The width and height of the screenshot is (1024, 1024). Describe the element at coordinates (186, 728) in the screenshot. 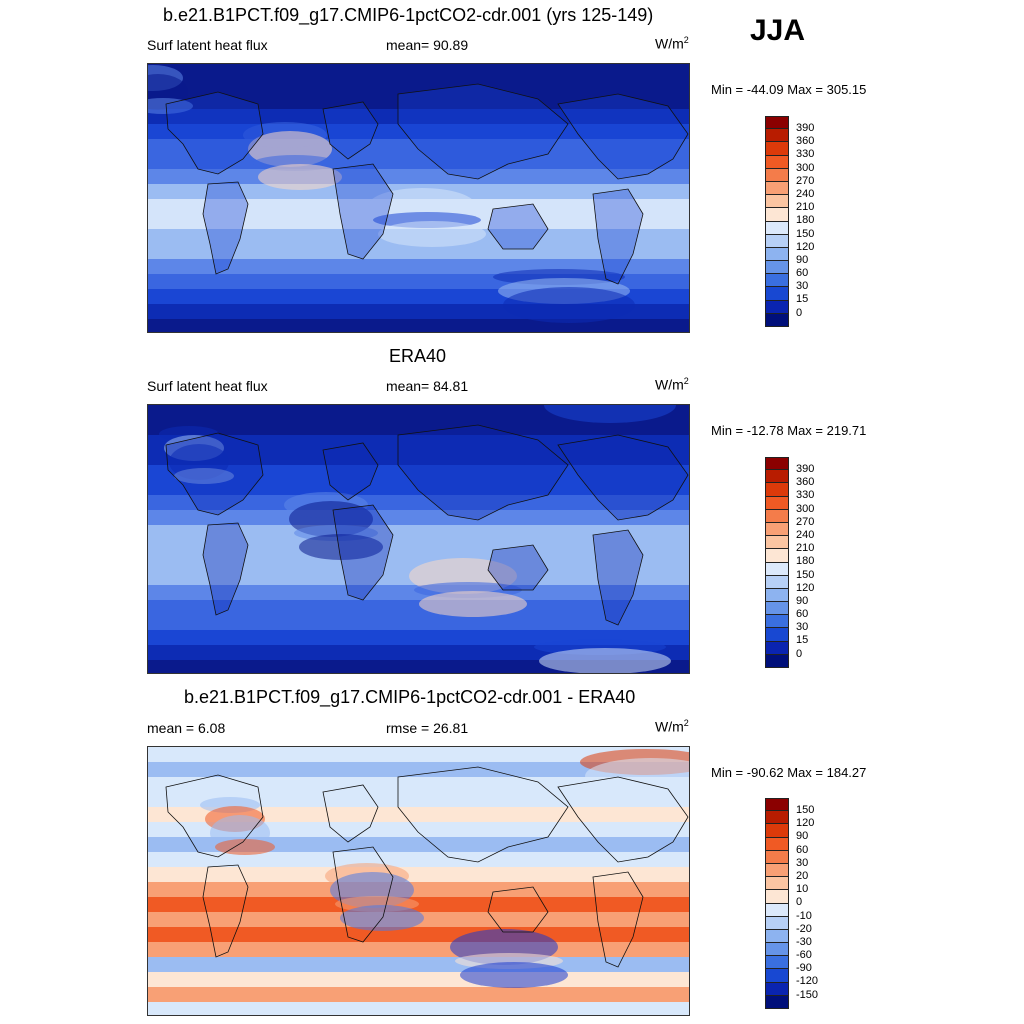

I see `panel-3-mean: mean = 6.08` at that location.